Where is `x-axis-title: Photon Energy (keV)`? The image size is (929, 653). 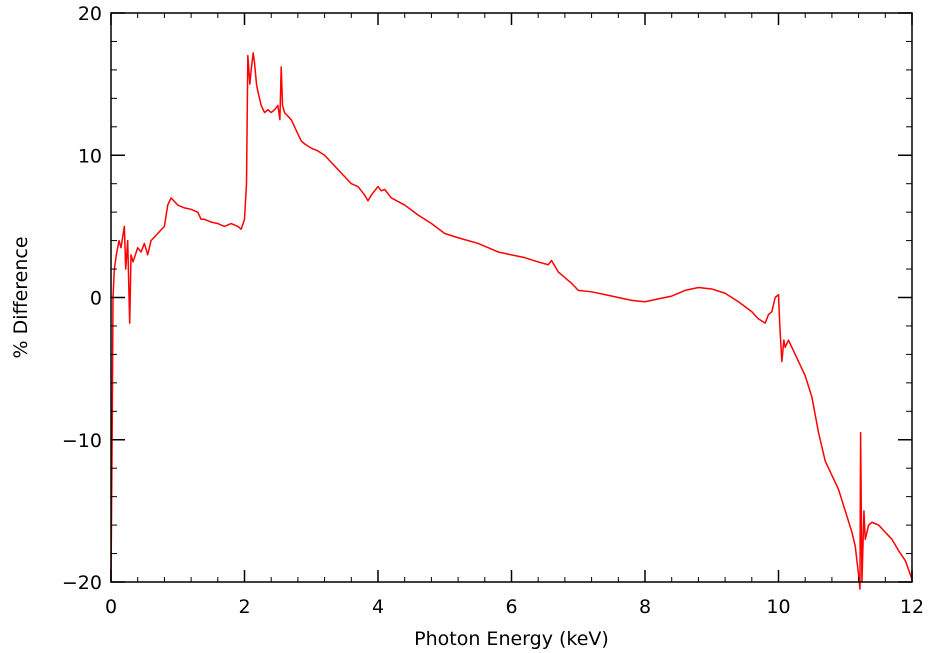 x-axis-title: Photon Energy (keV) is located at coordinates (511, 639).